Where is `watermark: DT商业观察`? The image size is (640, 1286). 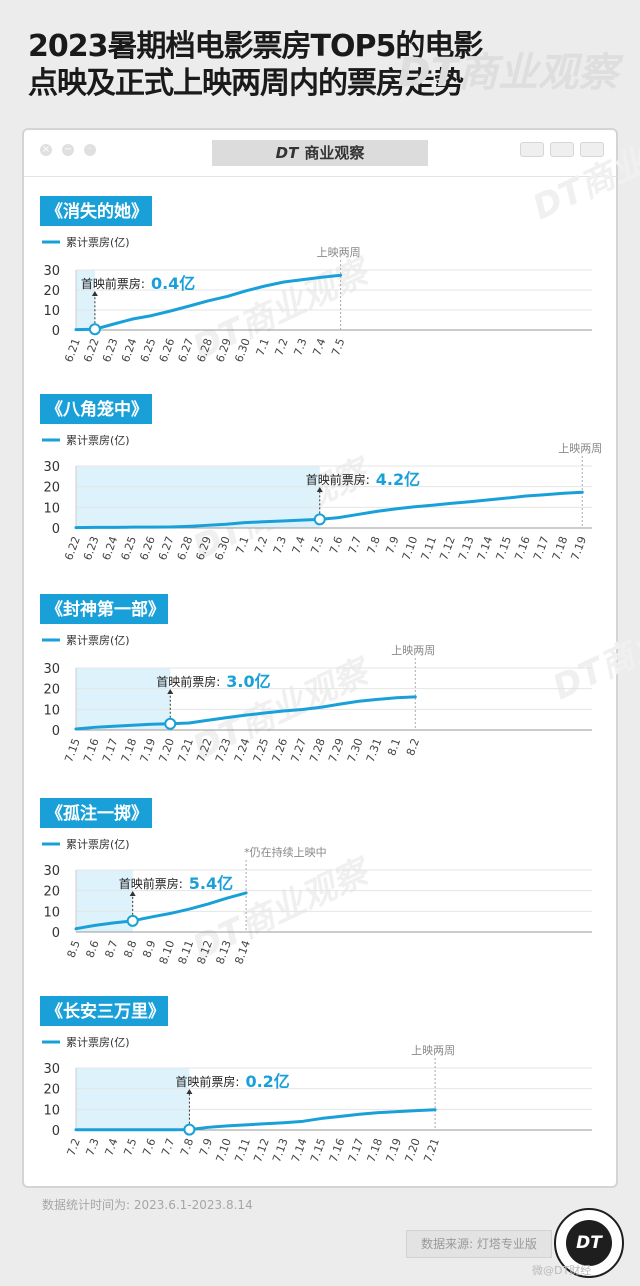
watermark: DT商业观察 is located at coordinates (583, 170).